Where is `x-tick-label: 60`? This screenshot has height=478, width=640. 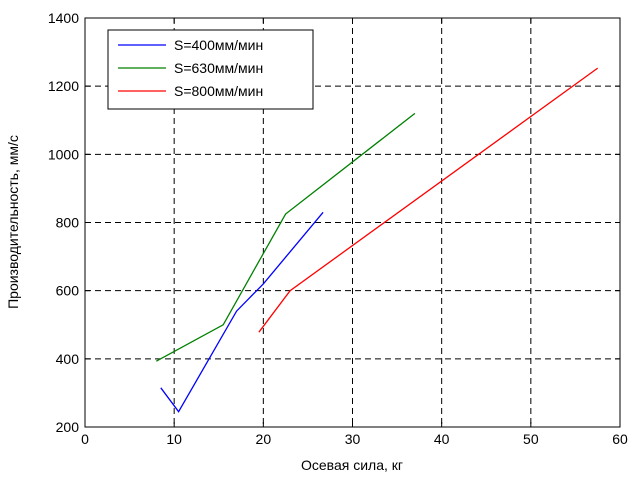 x-tick-label: 60 is located at coordinates (620, 439).